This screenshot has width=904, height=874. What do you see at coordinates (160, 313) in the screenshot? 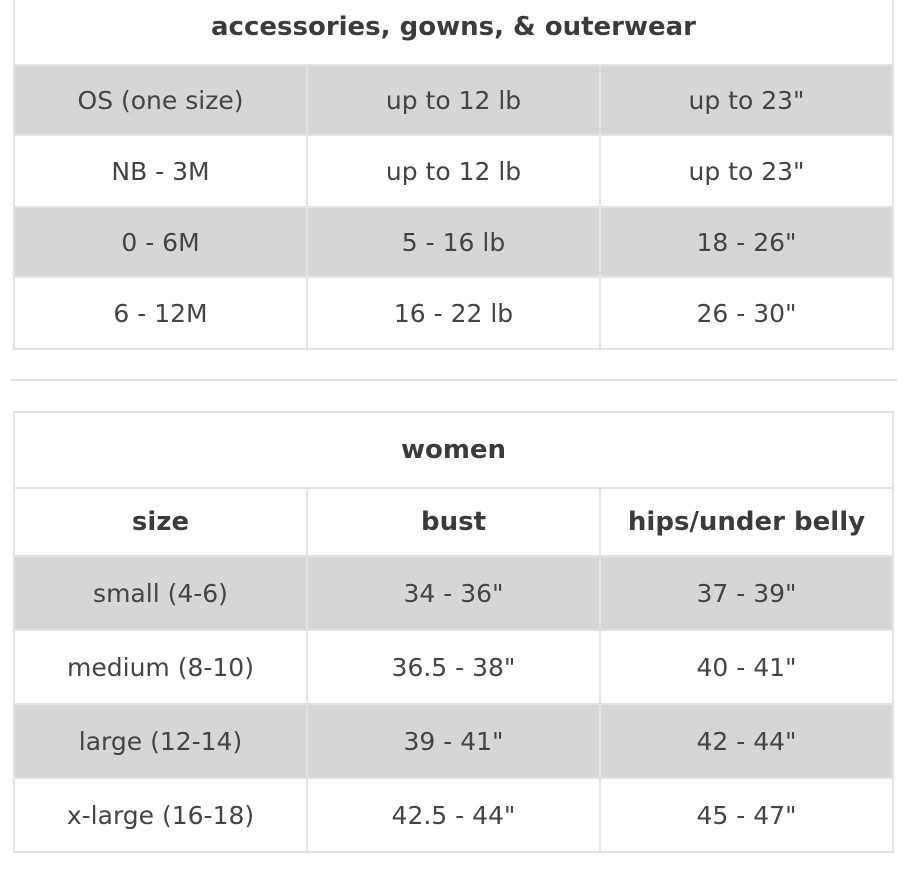
I see `size-cell: 6 - 12M` at bounding box center [160, 313].